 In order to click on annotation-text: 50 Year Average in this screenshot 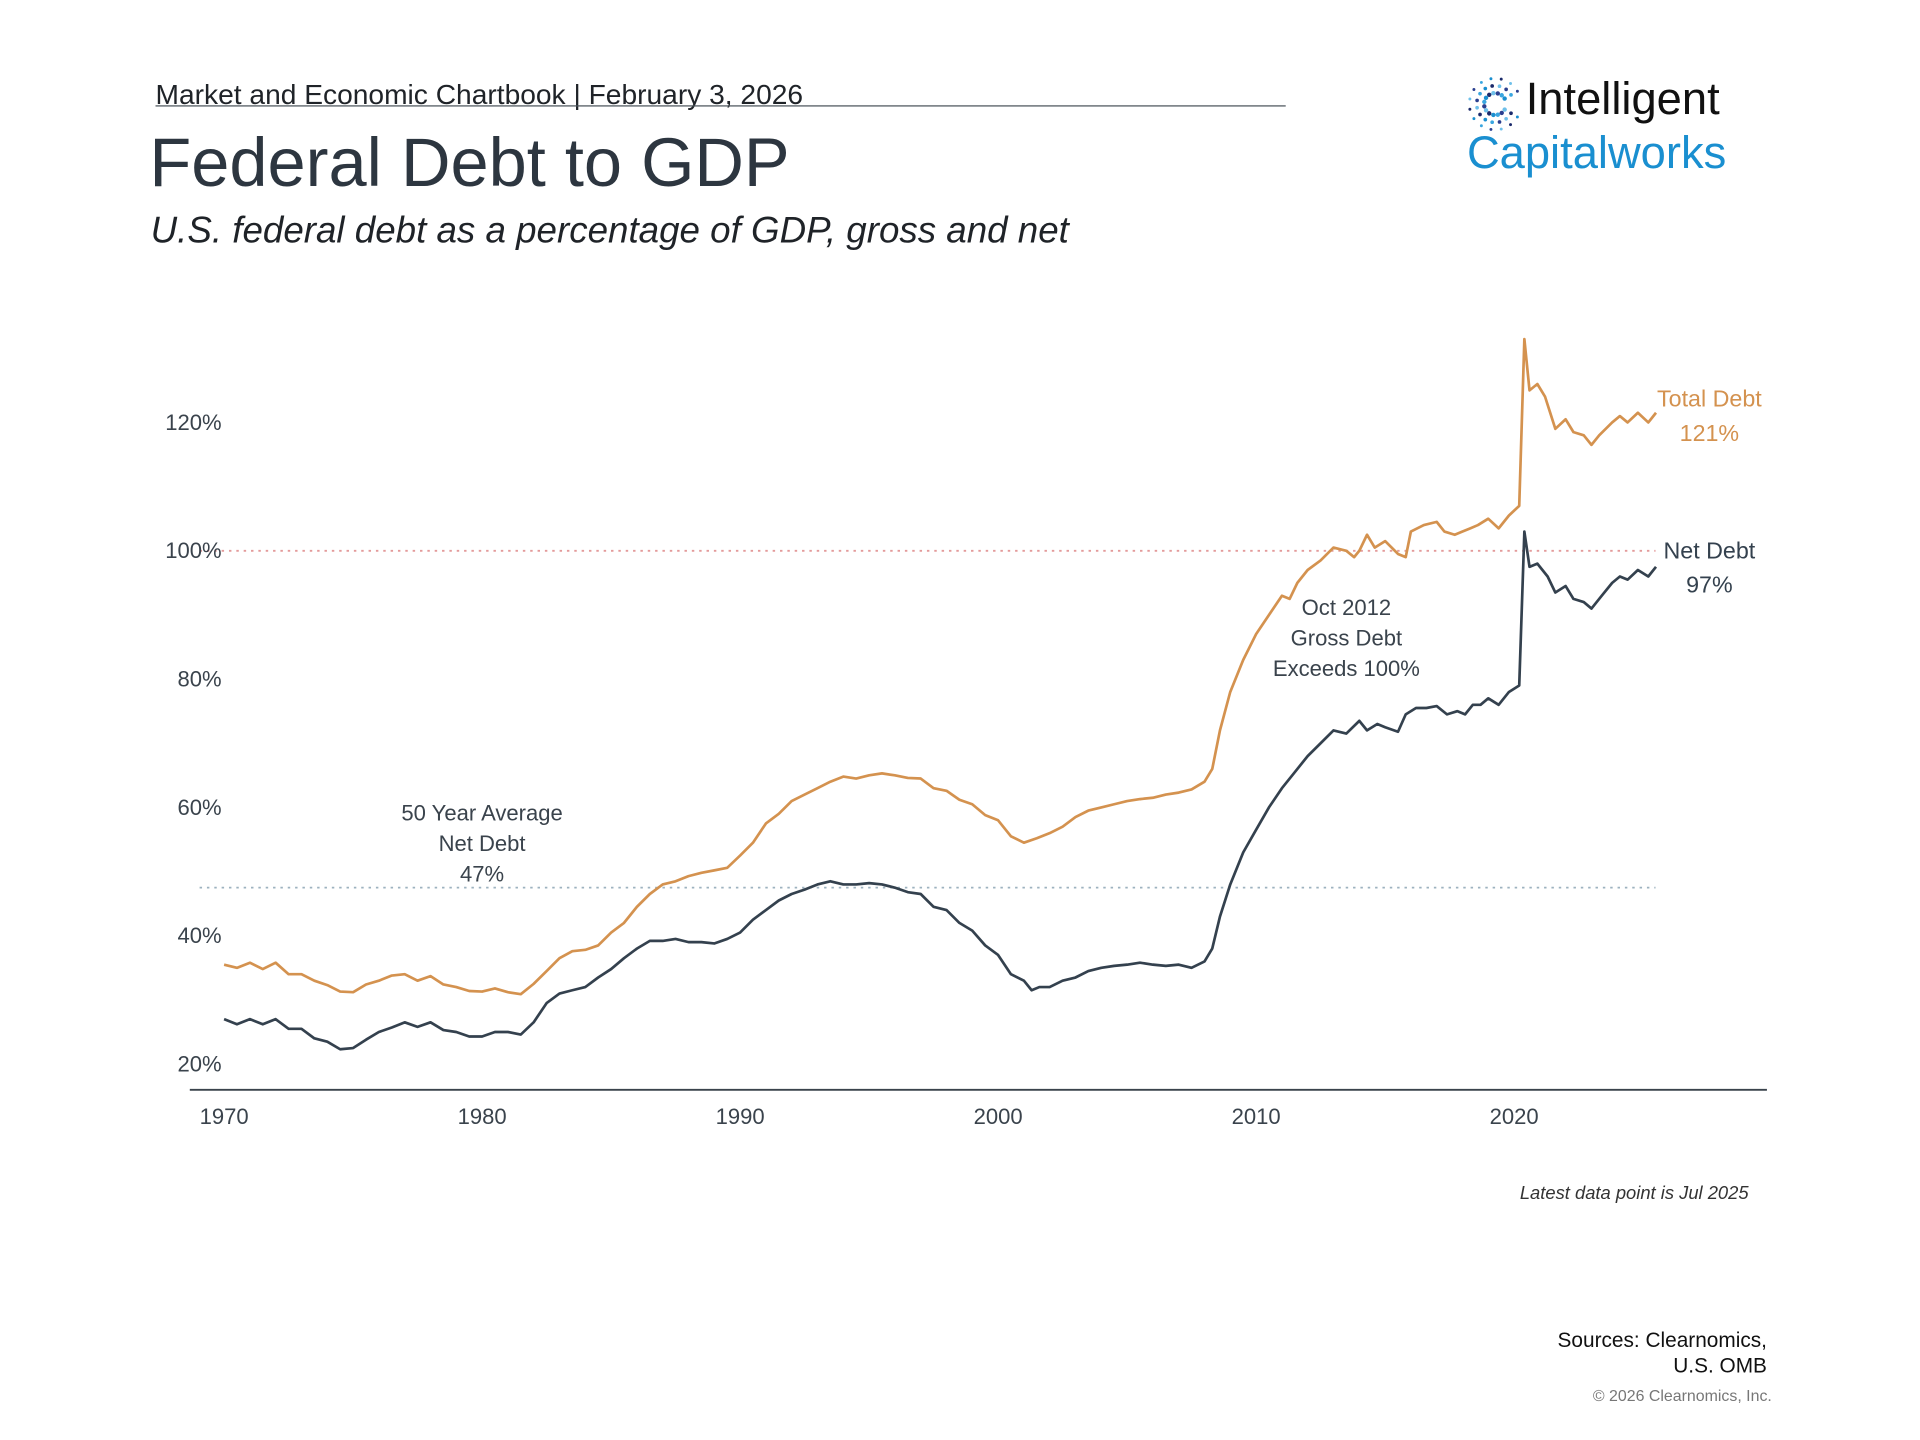, I will do `click(481, 812)`.